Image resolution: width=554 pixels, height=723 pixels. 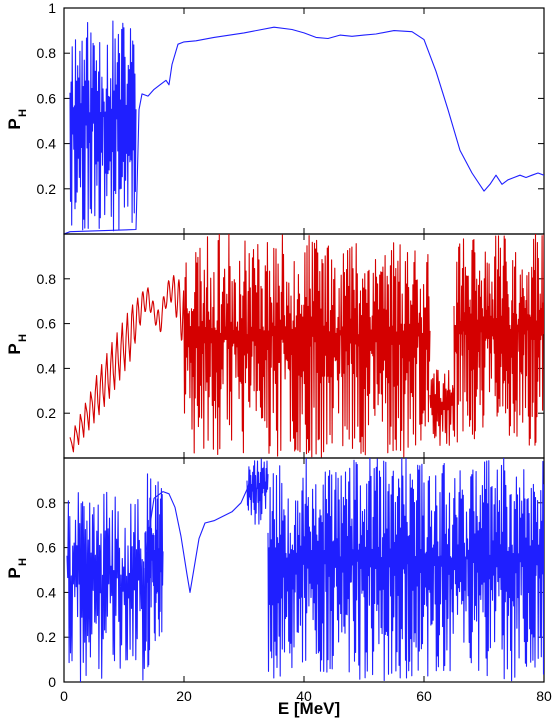 What do you see at coordinates (424, 696) in the screenshot?
I see `x-tick-label: 60` at bounding box center [424, 696].